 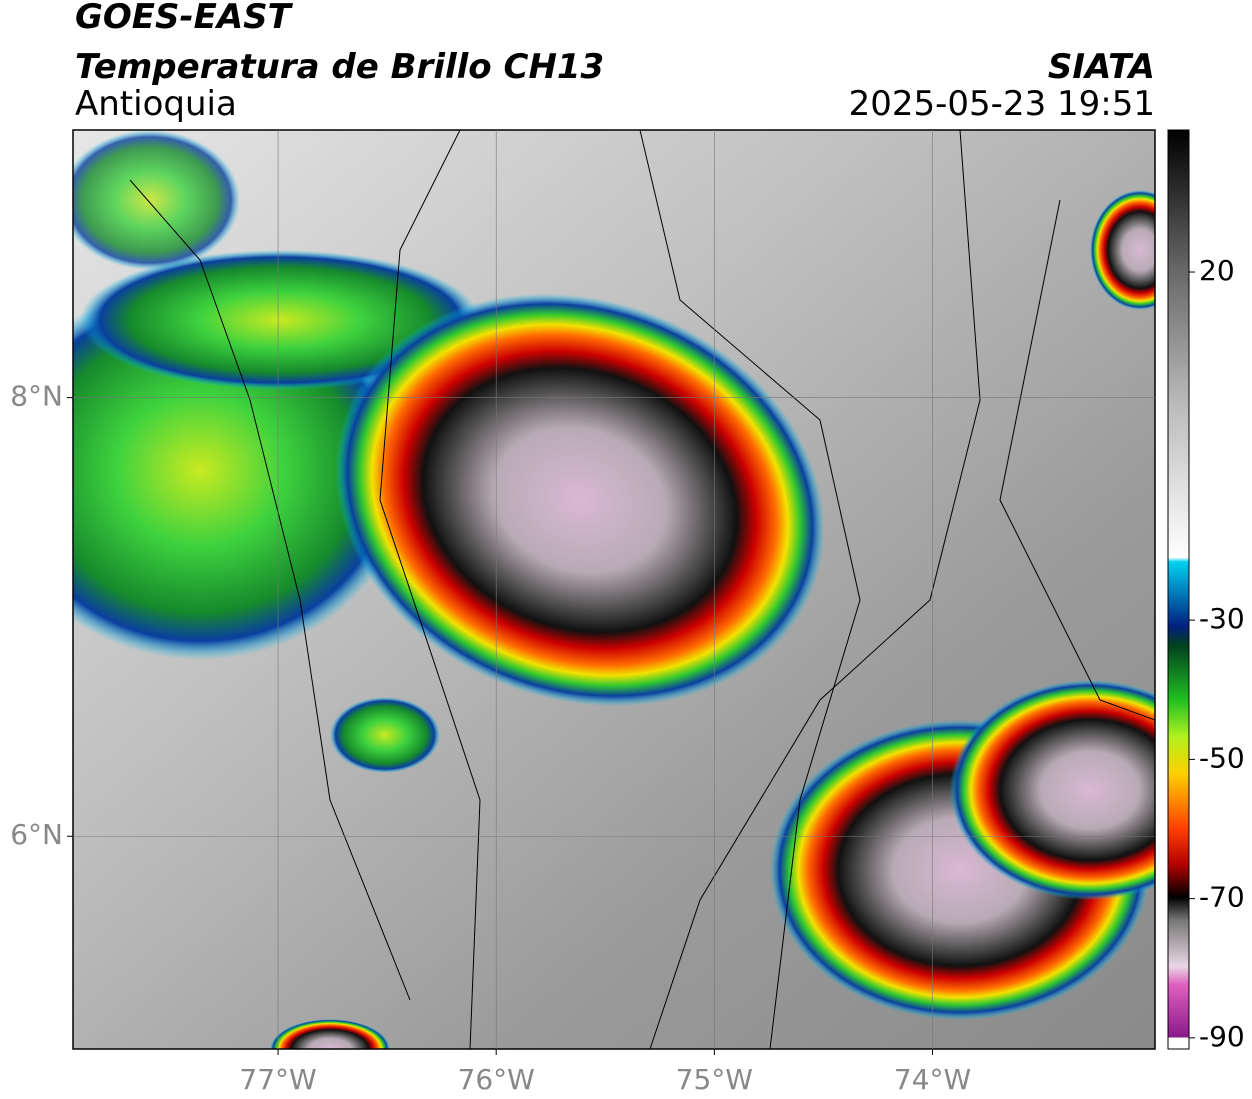 What do you see at coordinates (1002, 104) in the screenshot?
I see `datetime-label: 2025-05-23 19:51` at bounding box center [1002, 104].